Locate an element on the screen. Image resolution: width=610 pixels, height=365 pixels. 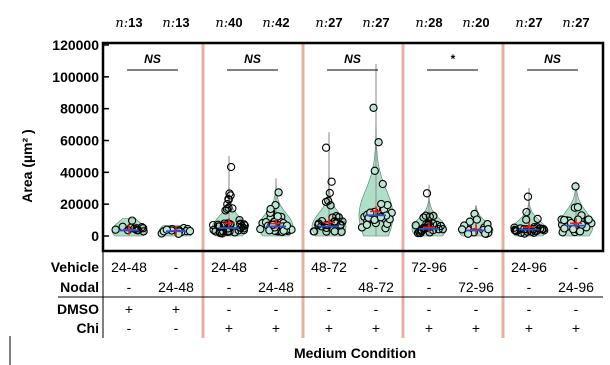
table-cell-chi: - is located at coordinates (129, 328).